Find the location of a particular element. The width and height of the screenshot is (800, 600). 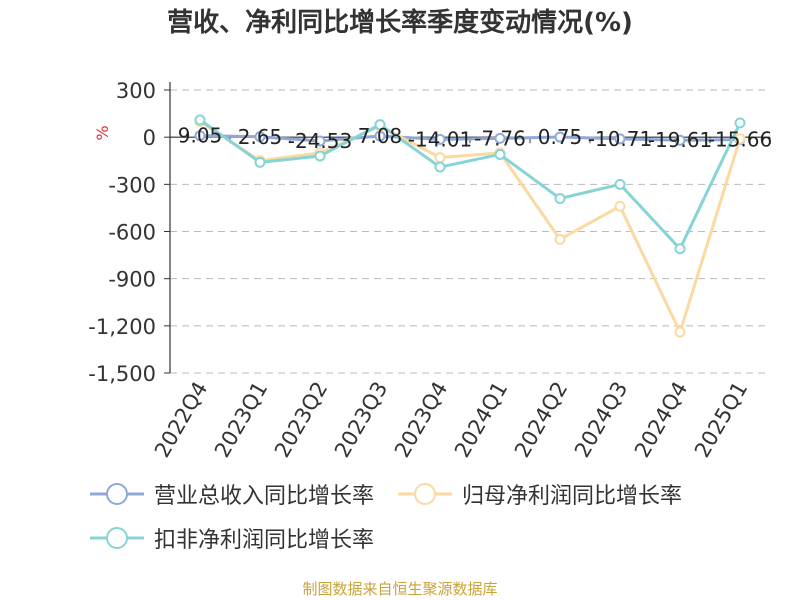

x-tick-label: 2023Q3 is located at coordinates (361, 420).